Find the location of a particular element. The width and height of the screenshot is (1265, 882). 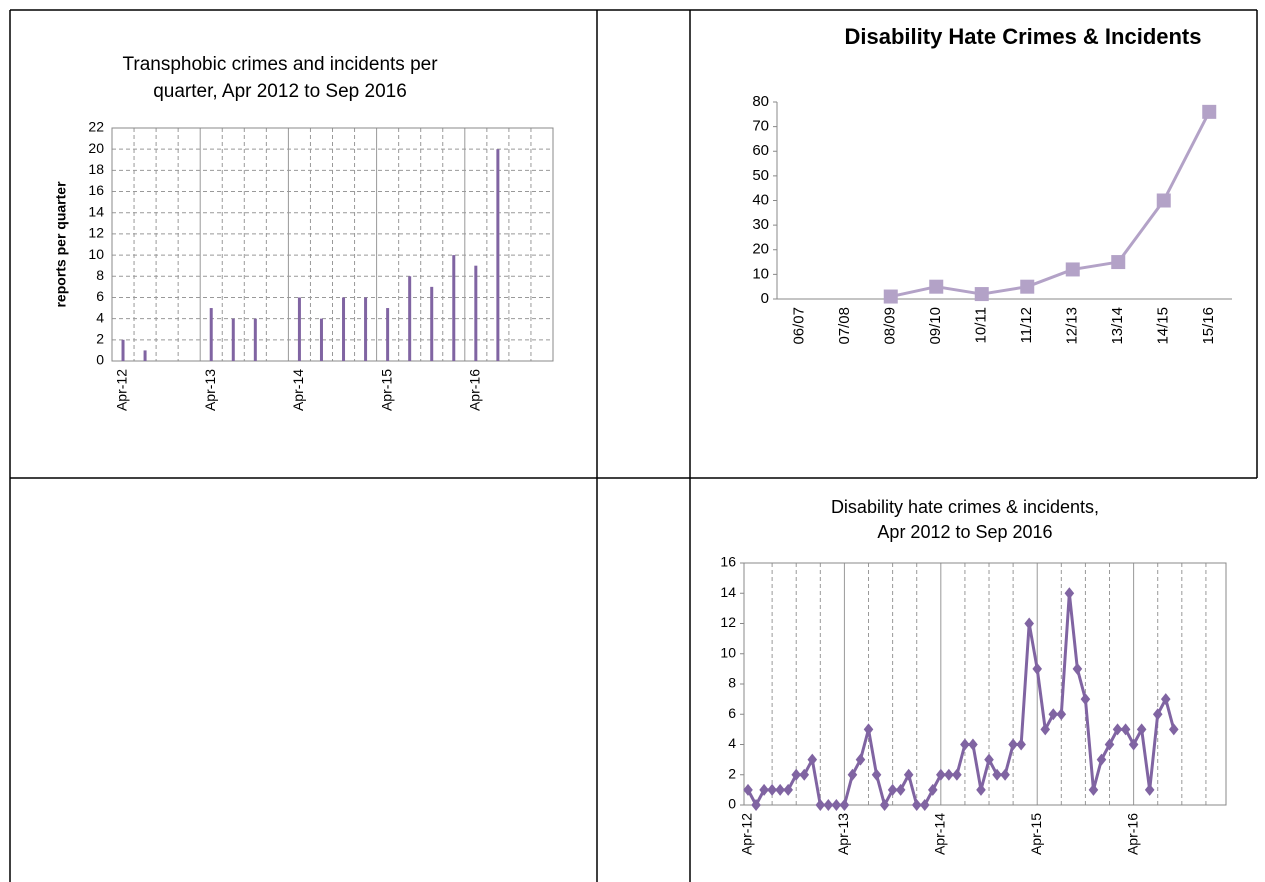

x-tick-label: Apr-12 is located at coordinates (122, 390).